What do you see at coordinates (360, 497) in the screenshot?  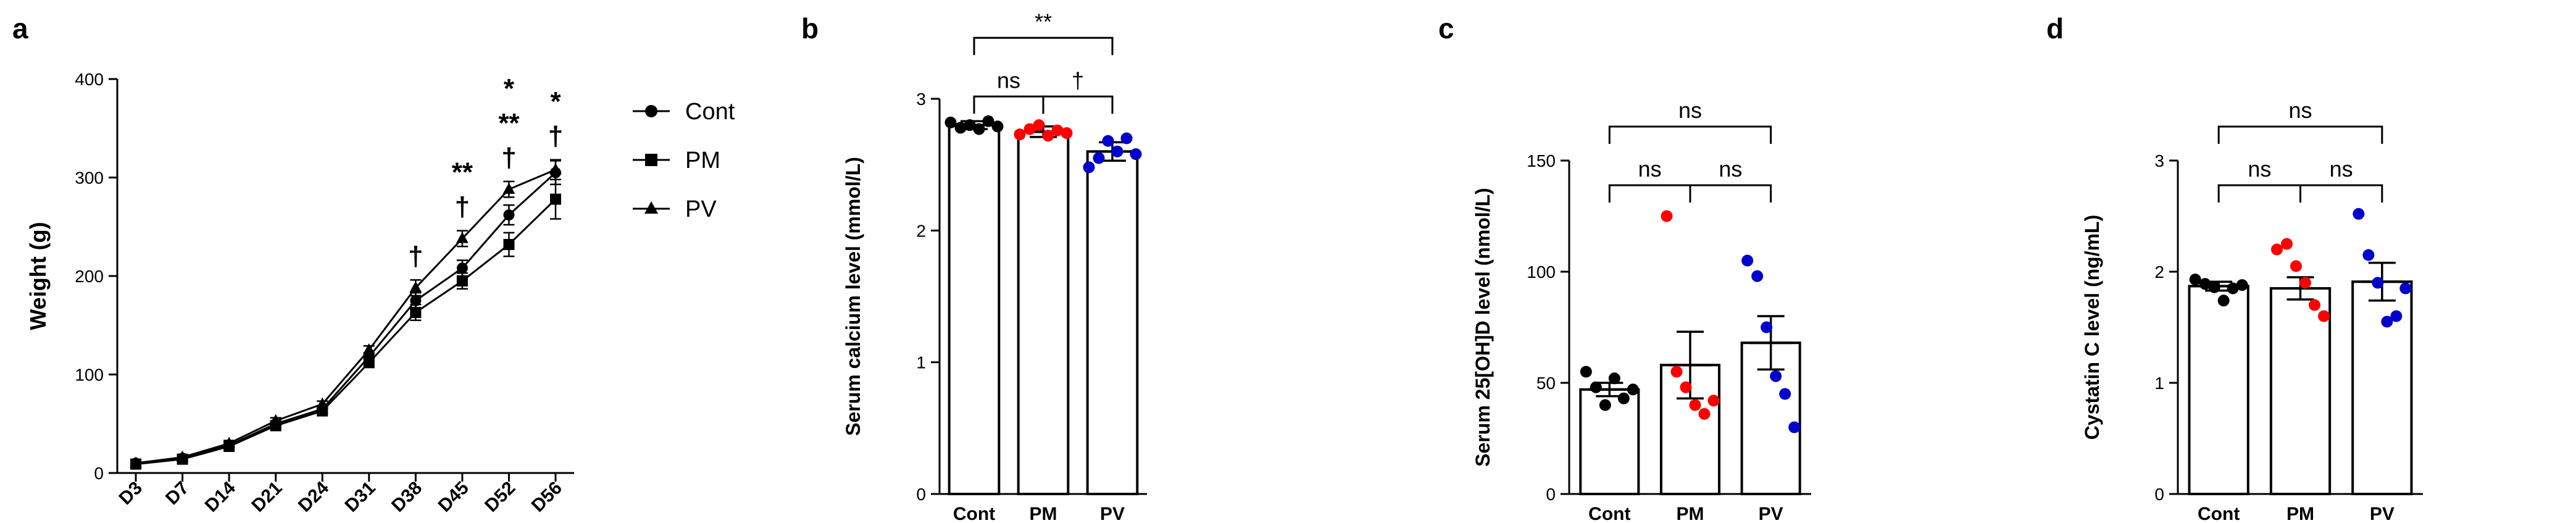 I see `x-tick-label: D31` at bounding box center [360, 497].